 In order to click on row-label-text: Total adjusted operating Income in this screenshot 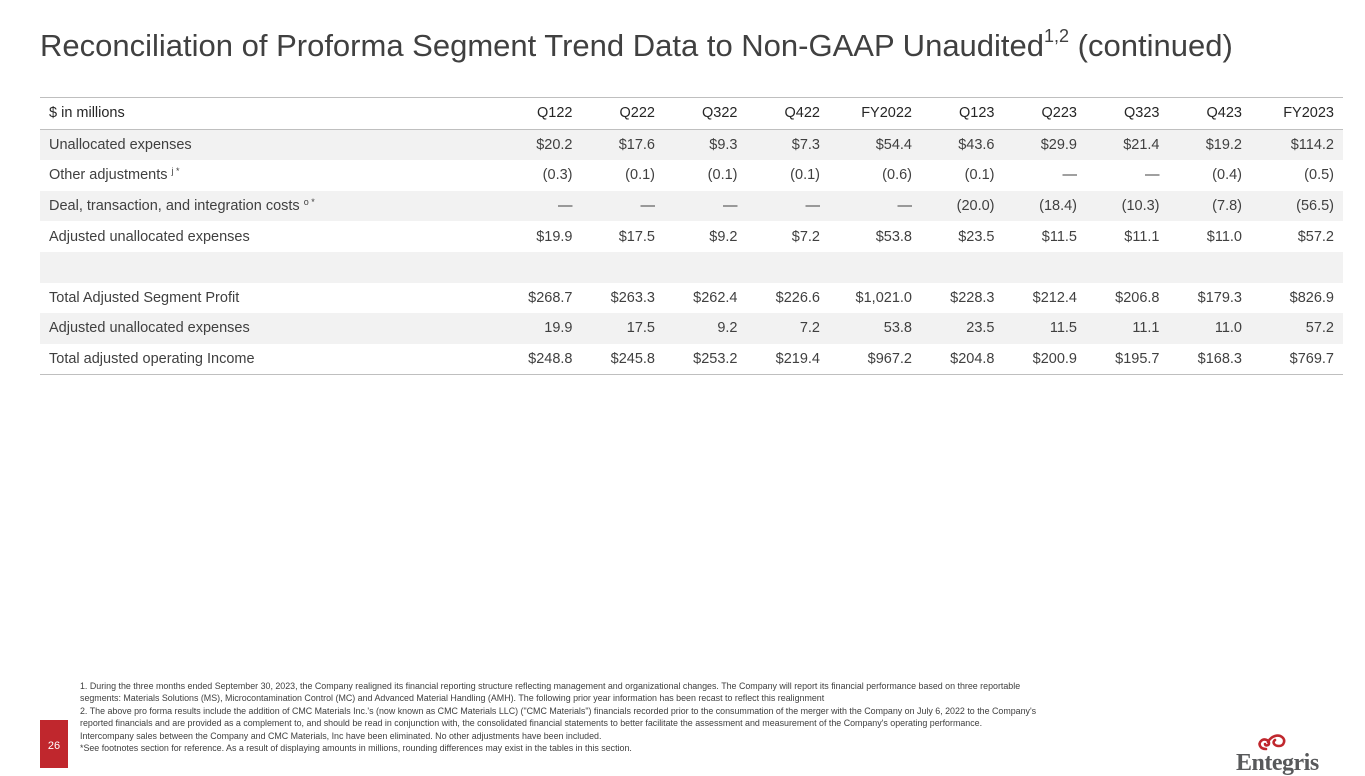, I will do `click(152, 359)`.